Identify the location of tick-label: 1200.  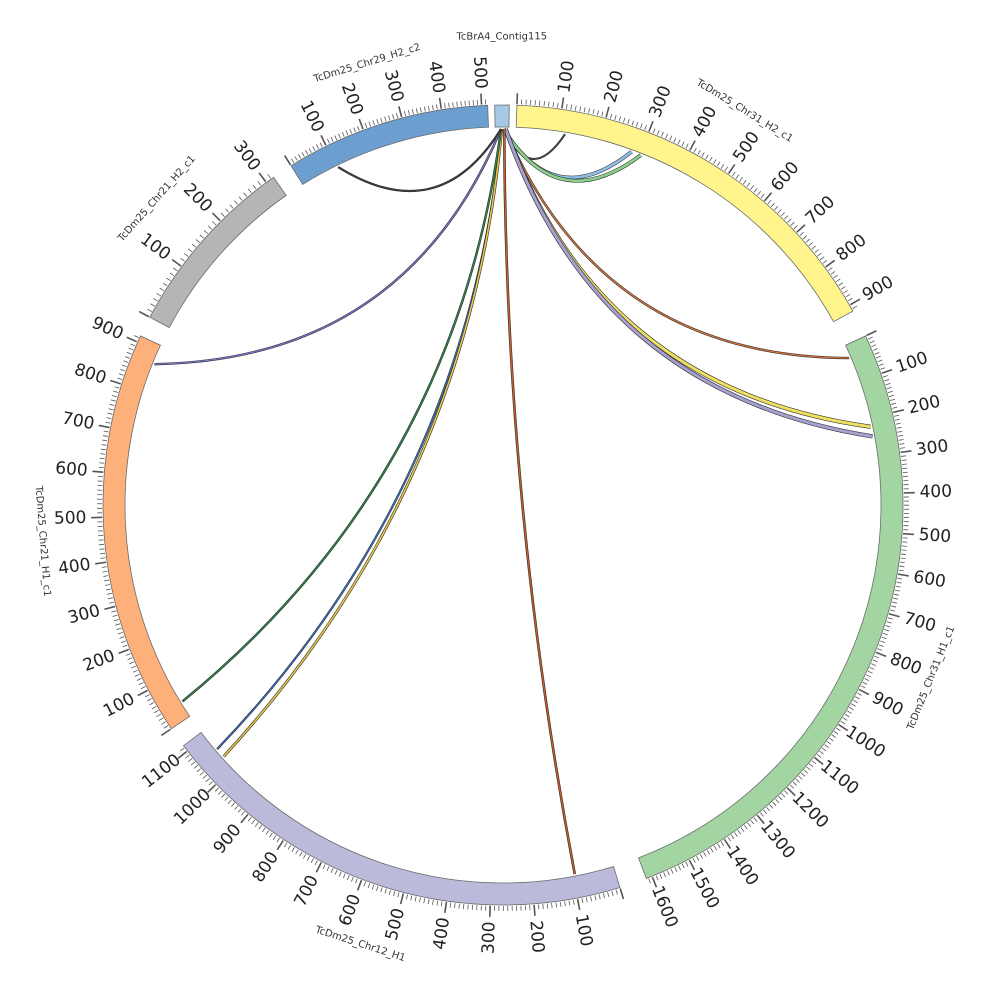
(810, 810).